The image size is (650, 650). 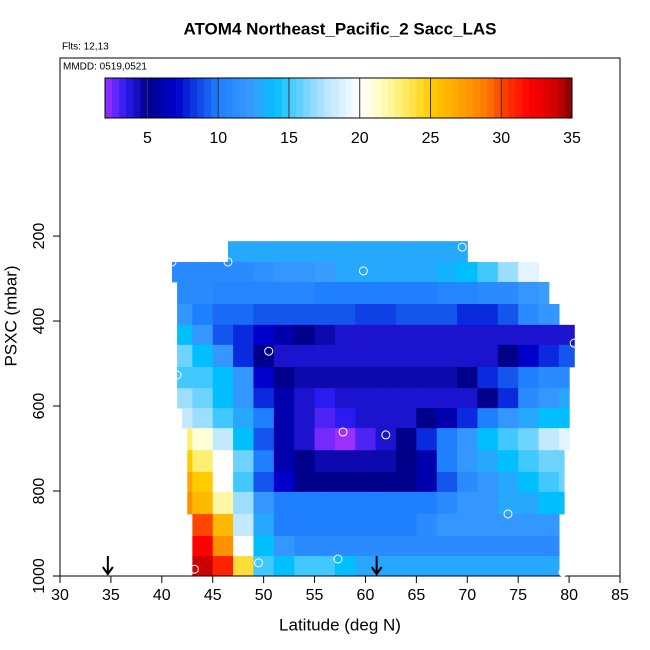 I want to click on colorbar-frame, so click(x=338, y=98).